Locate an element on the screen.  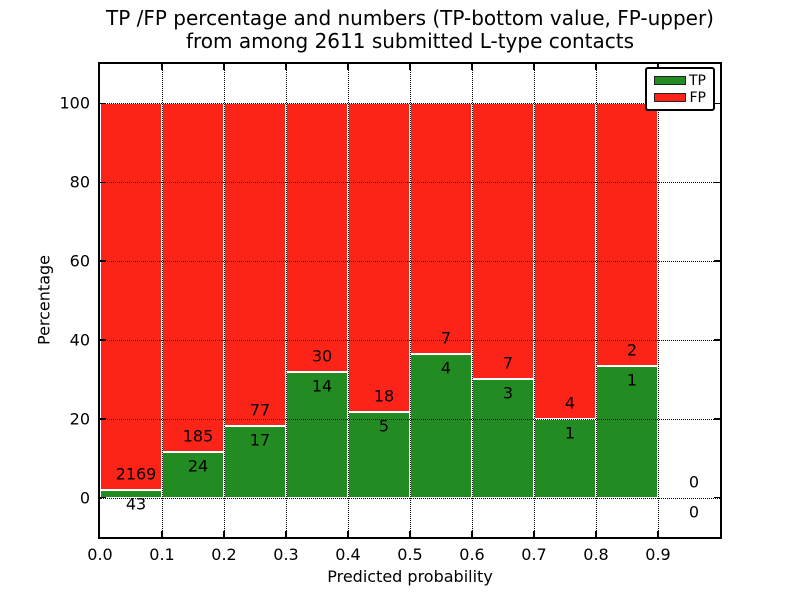
tp-count-label: 5 is located at coordinates (384, 426).